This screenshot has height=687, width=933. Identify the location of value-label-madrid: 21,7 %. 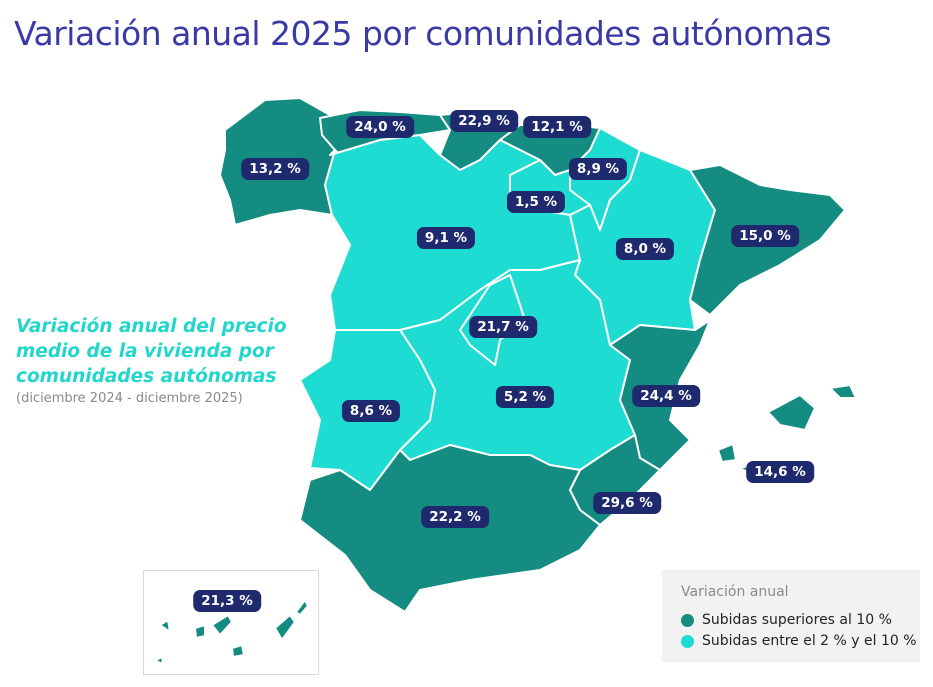
(503, 327).